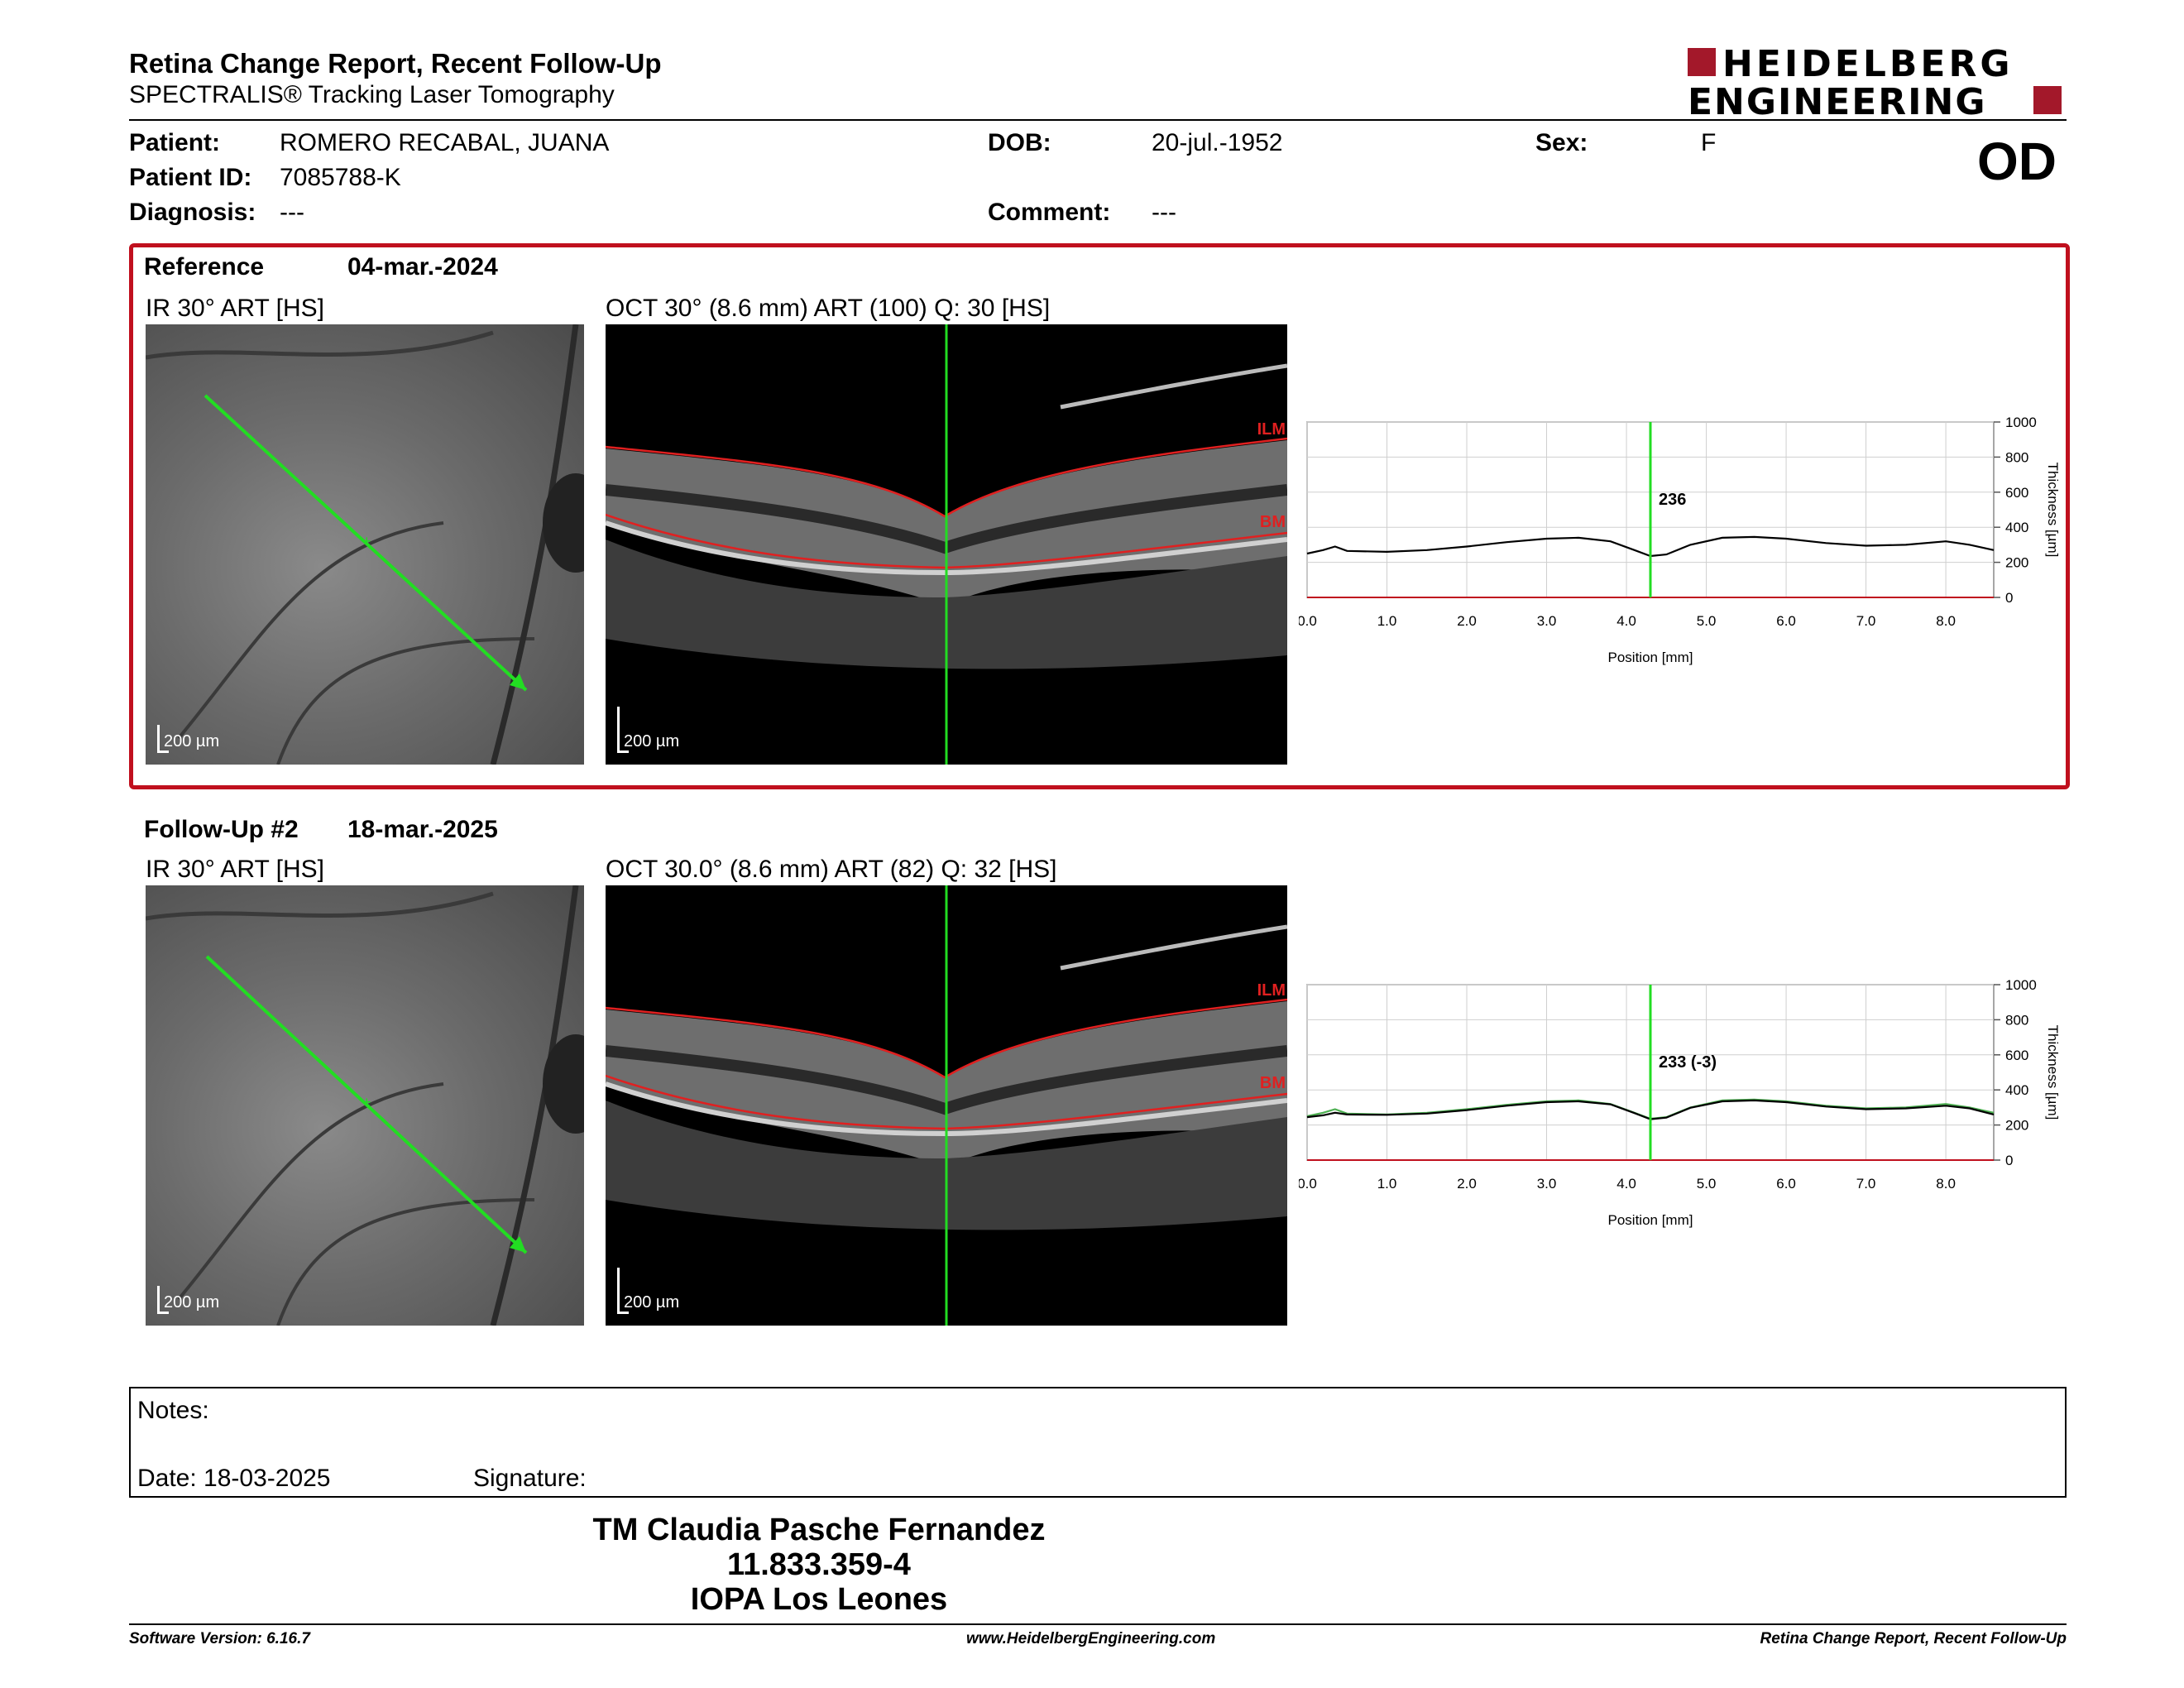 The height and width of the screenshot is (1688, 2184). I want to click on reference-label: Reference, so click(204, 267).